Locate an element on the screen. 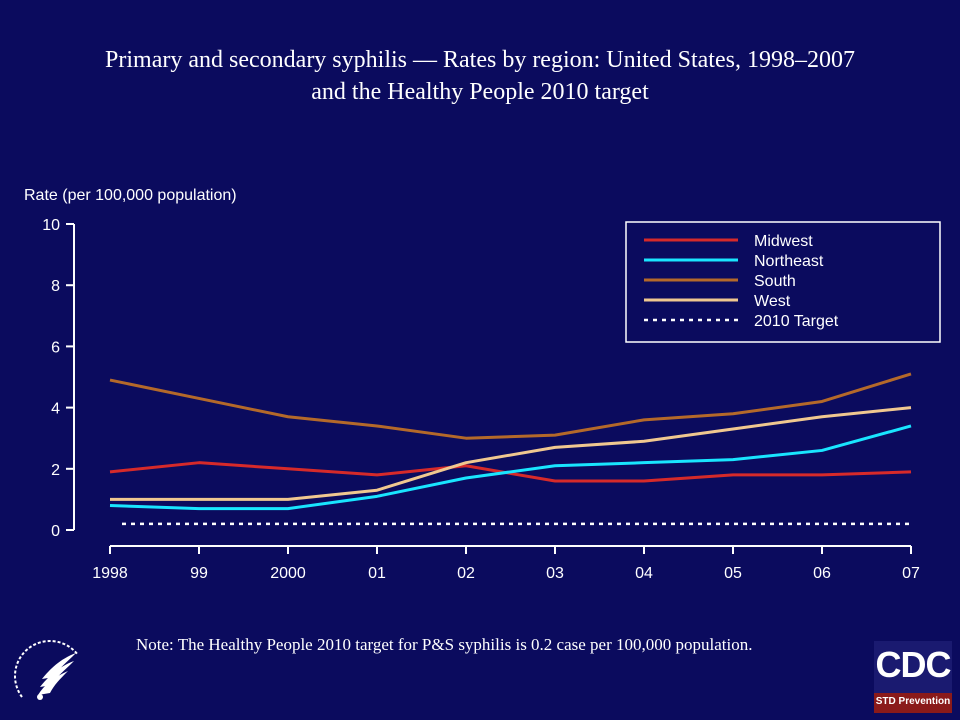 Image resolution: width=960 pixels, height=720 pixels. x-tick-label-05: 05 is located at coordinates (733, 573).